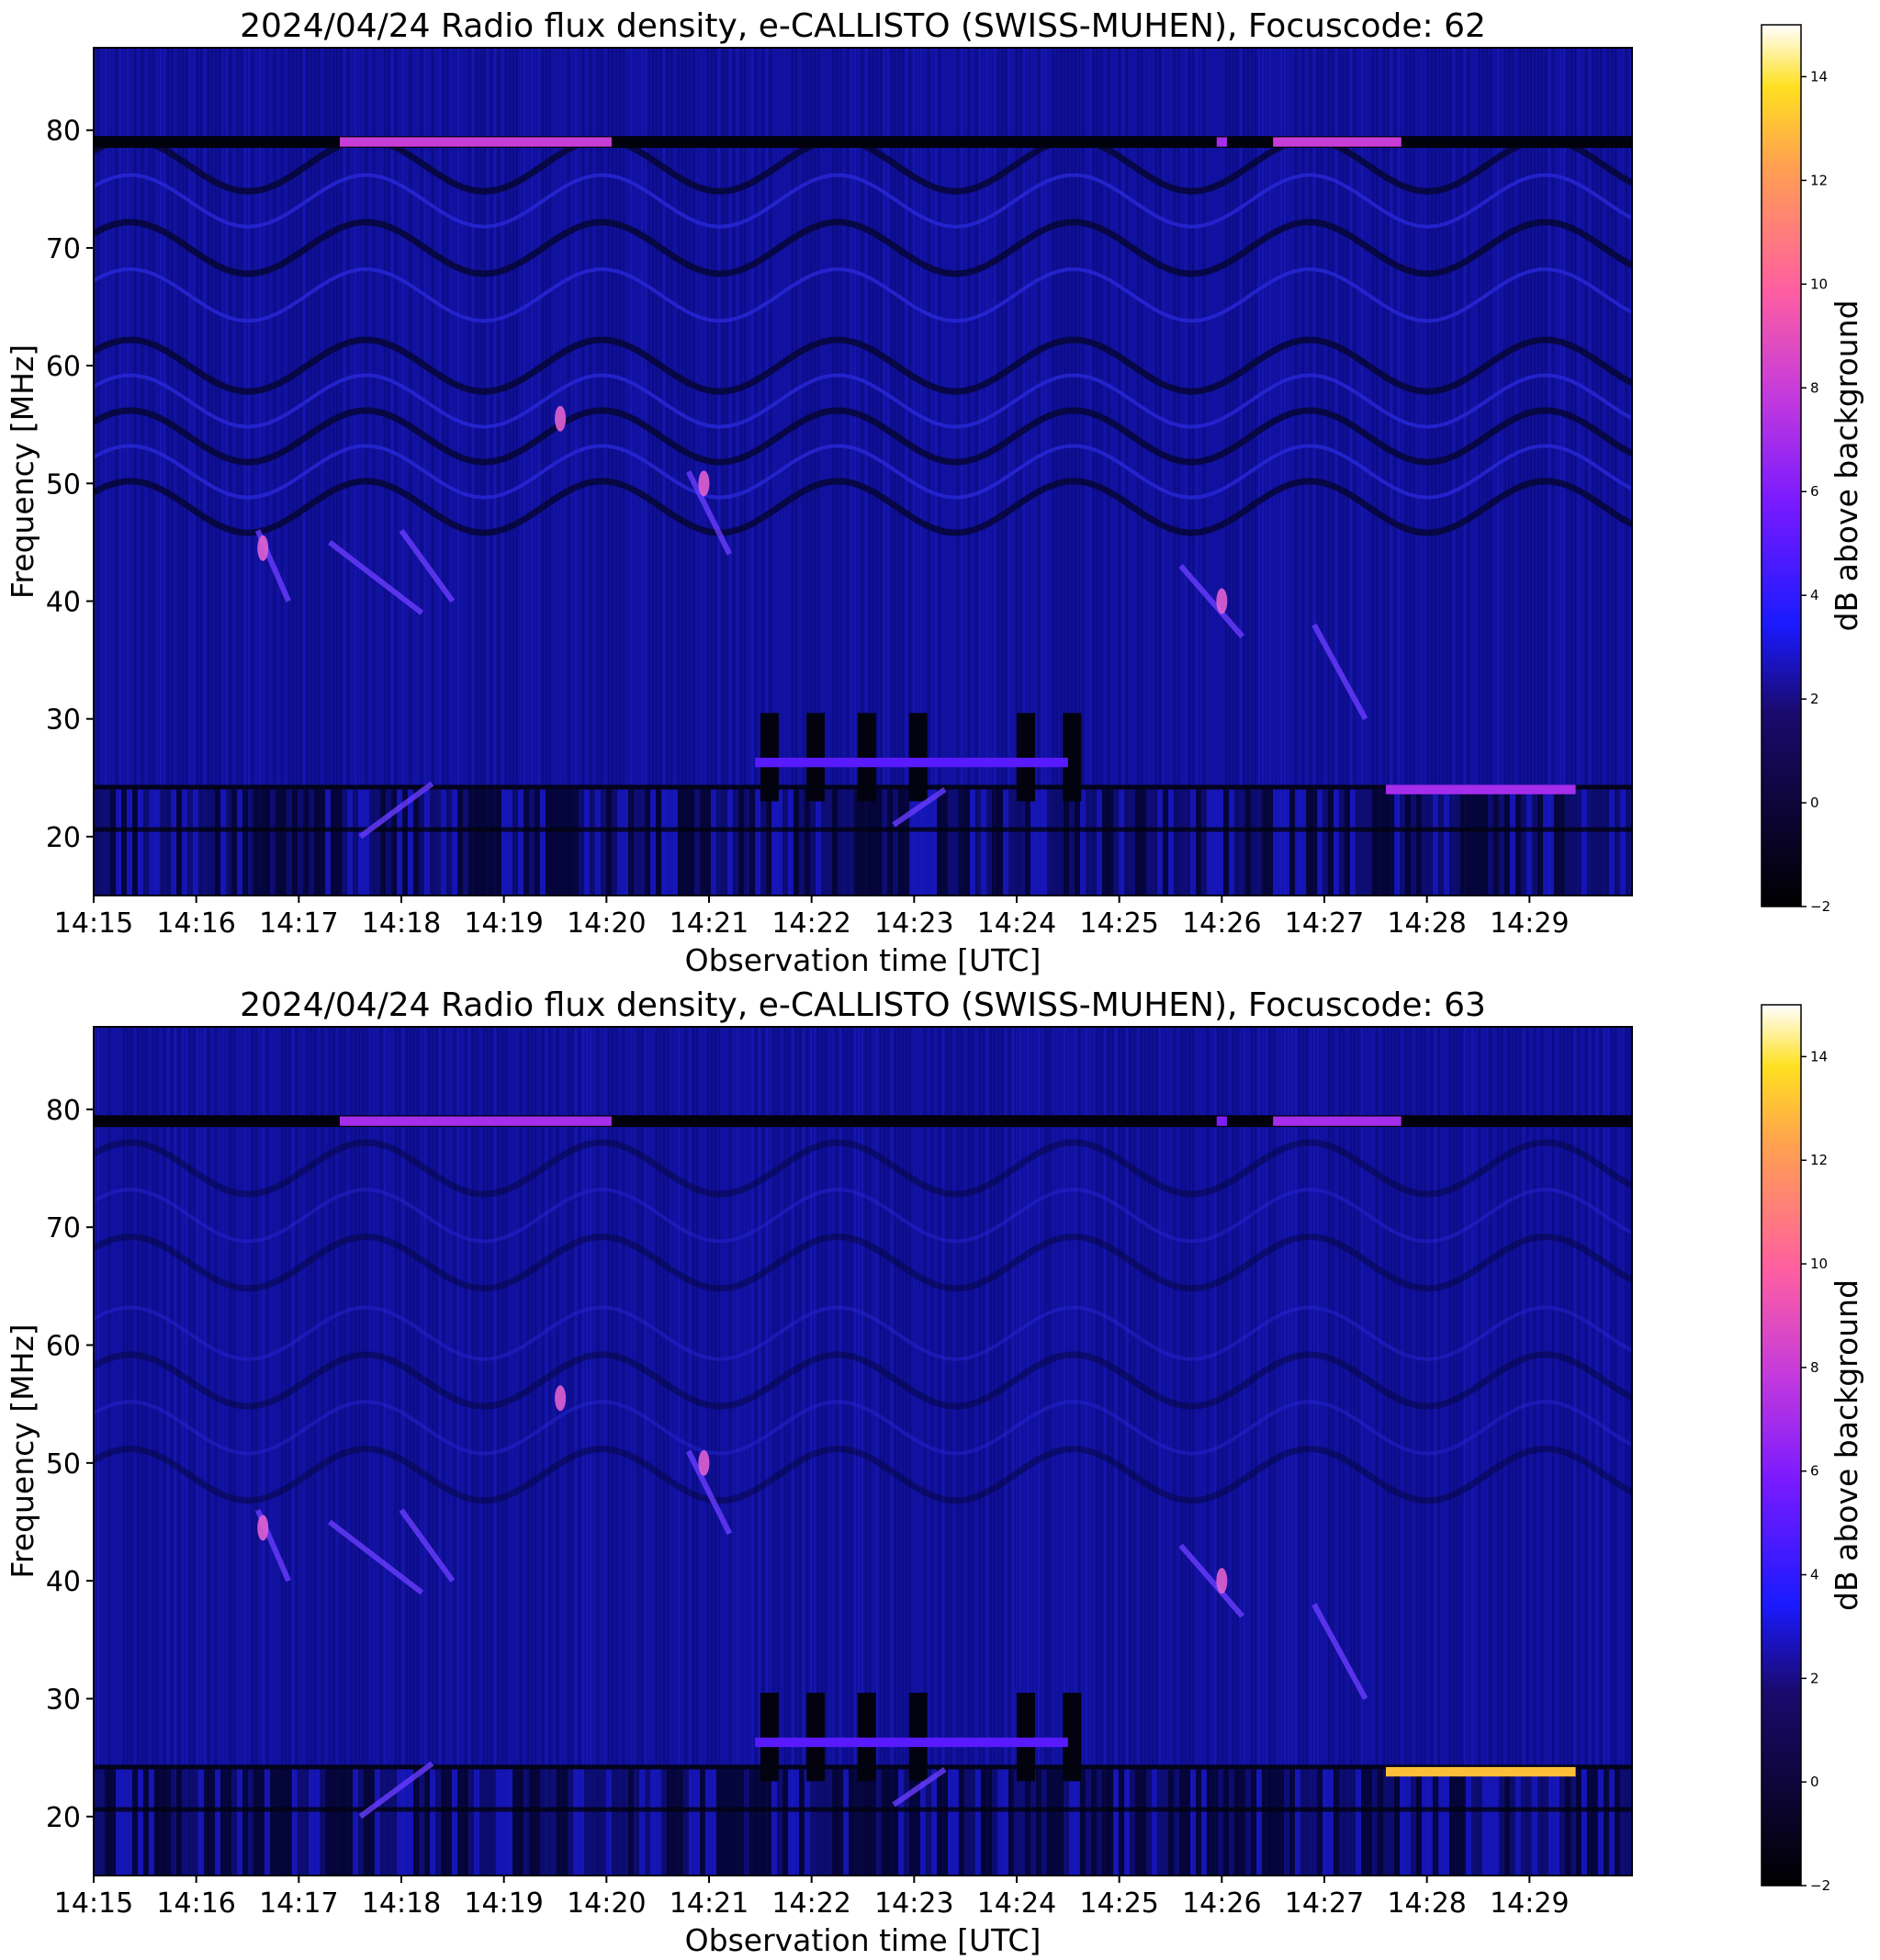 The width and height of the screenshot is (1880, 1960). What do you see at coordinates (863, 1940) in the screenshot?
I see `x-axis-label: Observation time [UTC]` at bounding box center [863, 1940].